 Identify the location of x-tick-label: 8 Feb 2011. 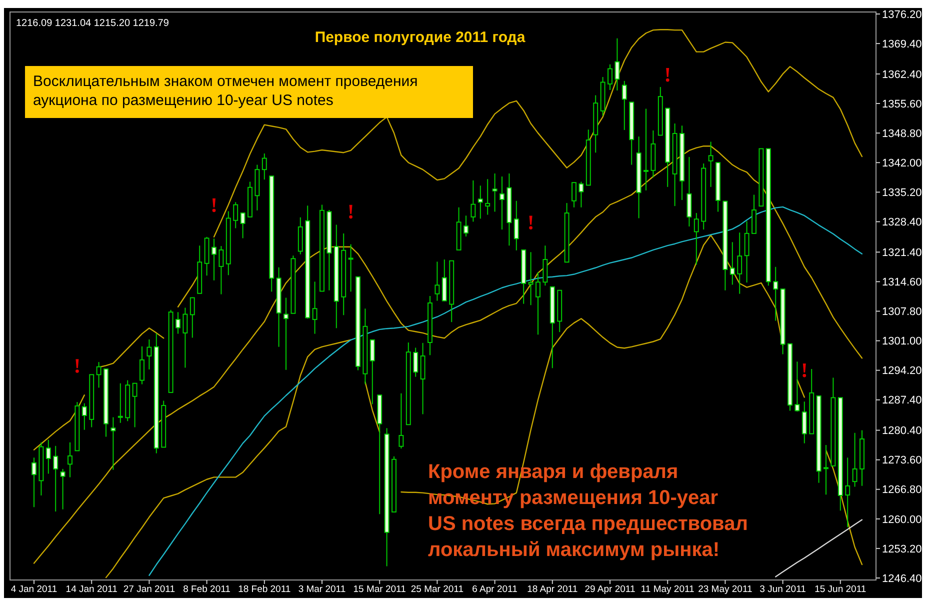
(206, 589).